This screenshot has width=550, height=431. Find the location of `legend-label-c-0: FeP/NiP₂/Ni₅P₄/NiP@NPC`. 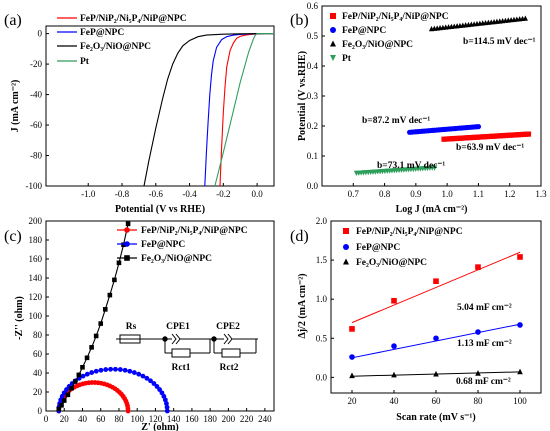

legend-label-c-0: FeP/NiP₂/Ni₅P₄/NiP@NPC is located at coordinates (194, 231).